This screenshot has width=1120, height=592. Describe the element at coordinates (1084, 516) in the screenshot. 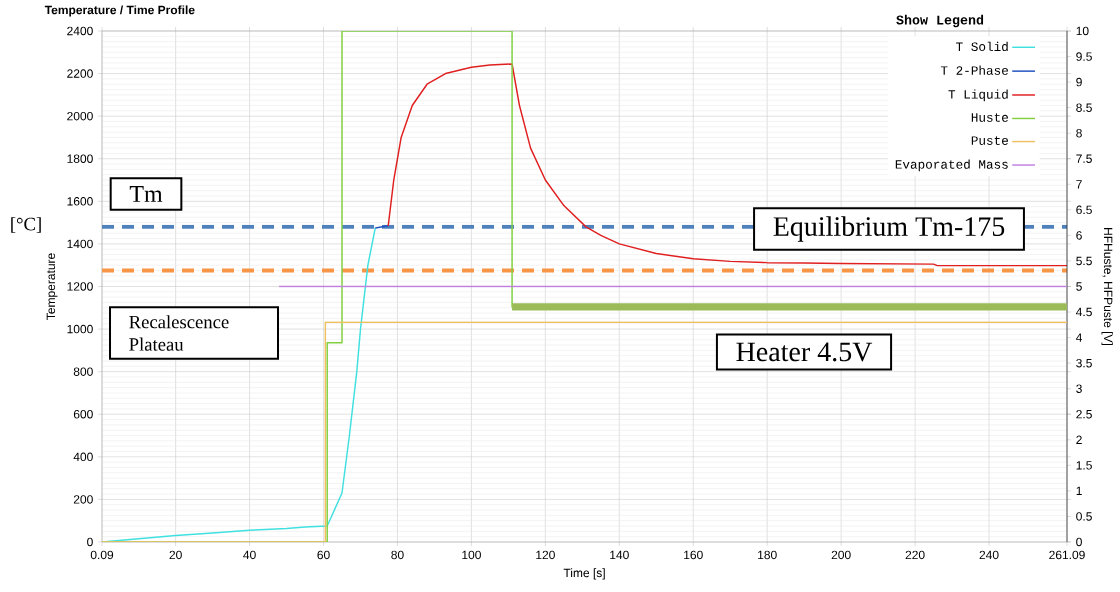

I see `y2-tick-label: 0.5` at that location.